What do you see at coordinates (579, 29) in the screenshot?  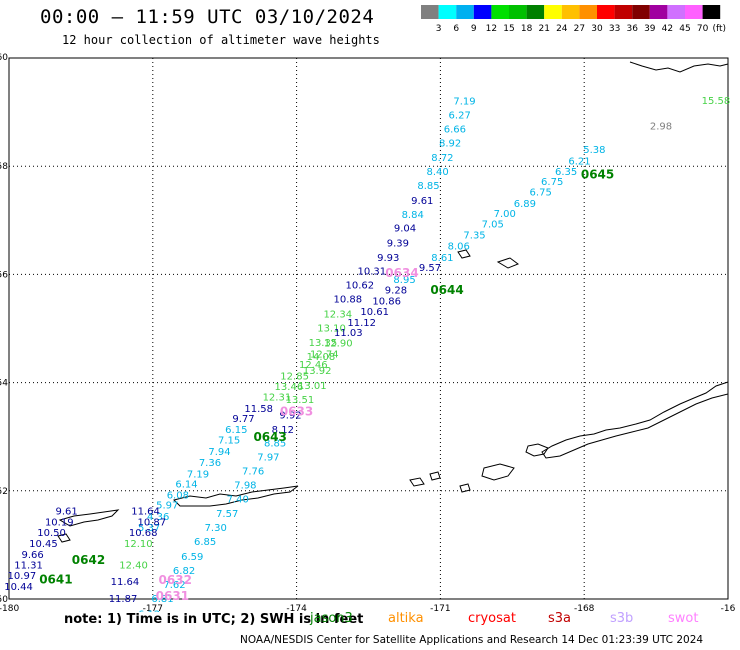 I see `color-bin-label: 27` at bounding box center [579, 29].